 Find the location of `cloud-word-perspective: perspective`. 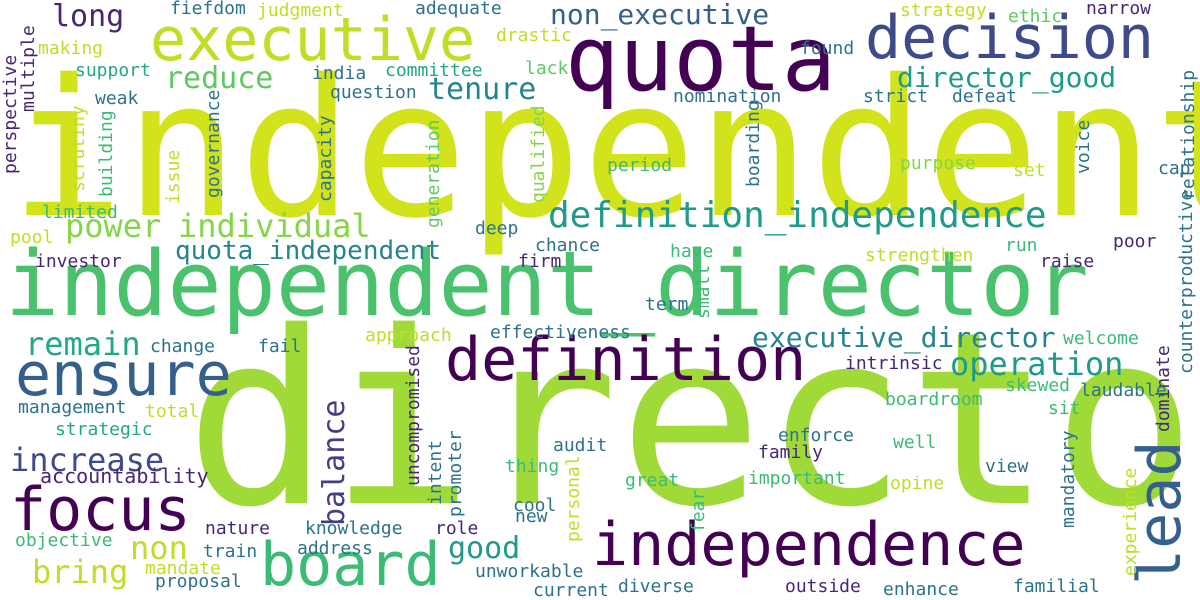

cloud-word-perspective: perspective is located at coordinates (10, 114).